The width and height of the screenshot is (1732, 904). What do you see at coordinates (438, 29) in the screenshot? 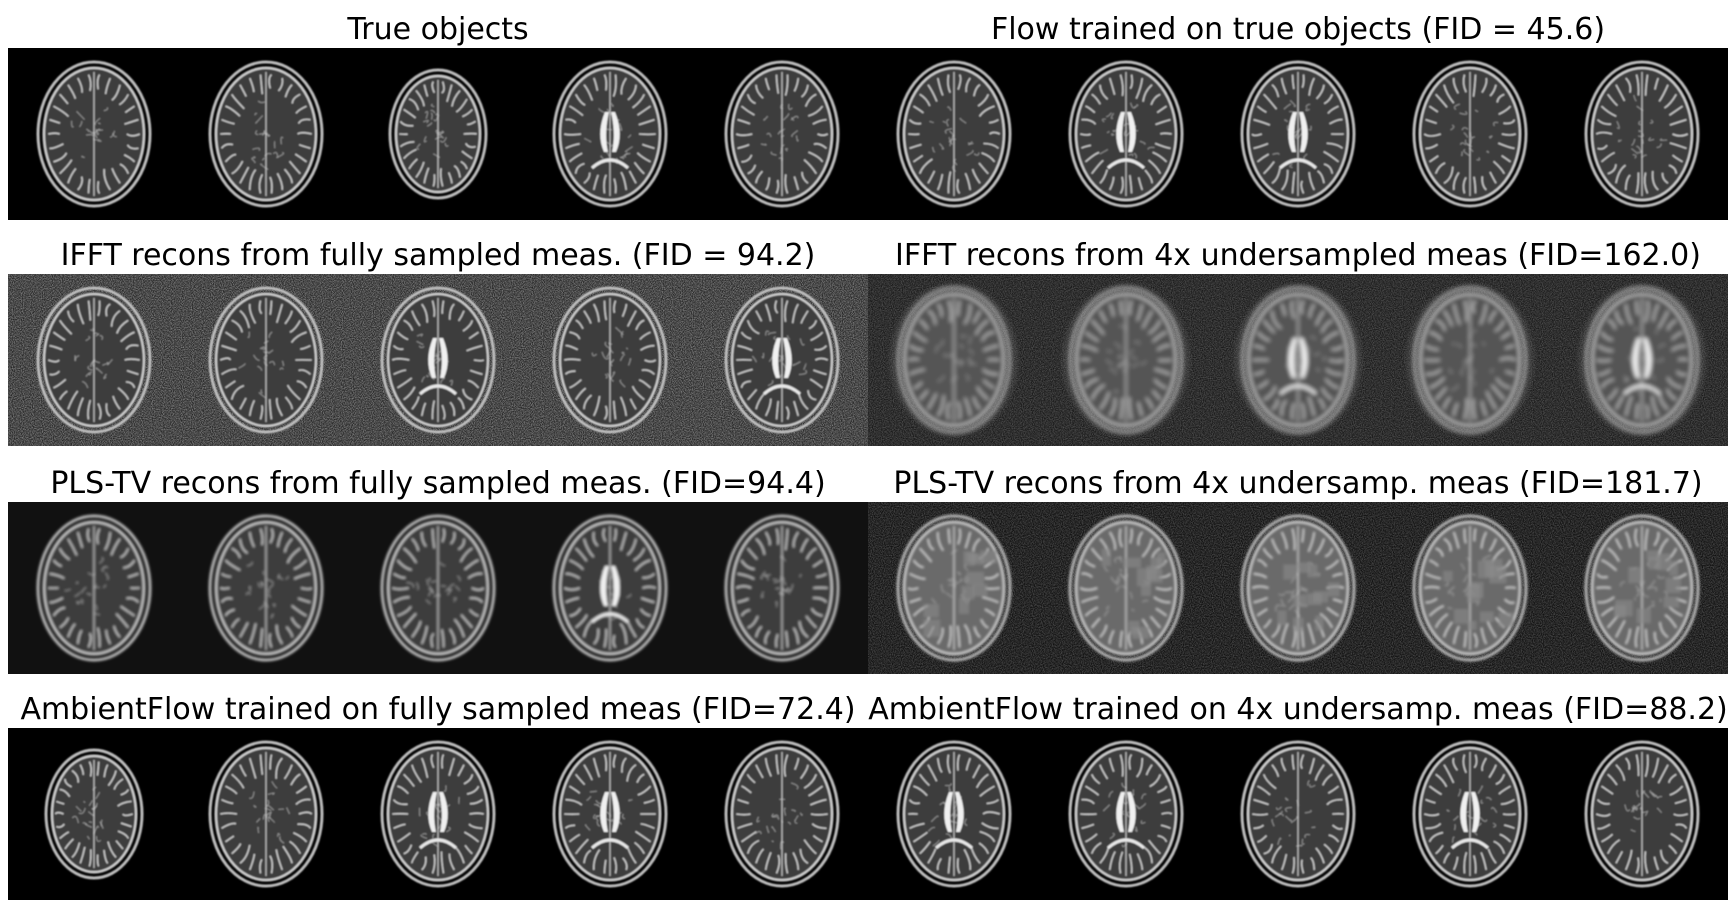
I see `panel-title-true-objects: True objects` at bounding box center [438, 29].